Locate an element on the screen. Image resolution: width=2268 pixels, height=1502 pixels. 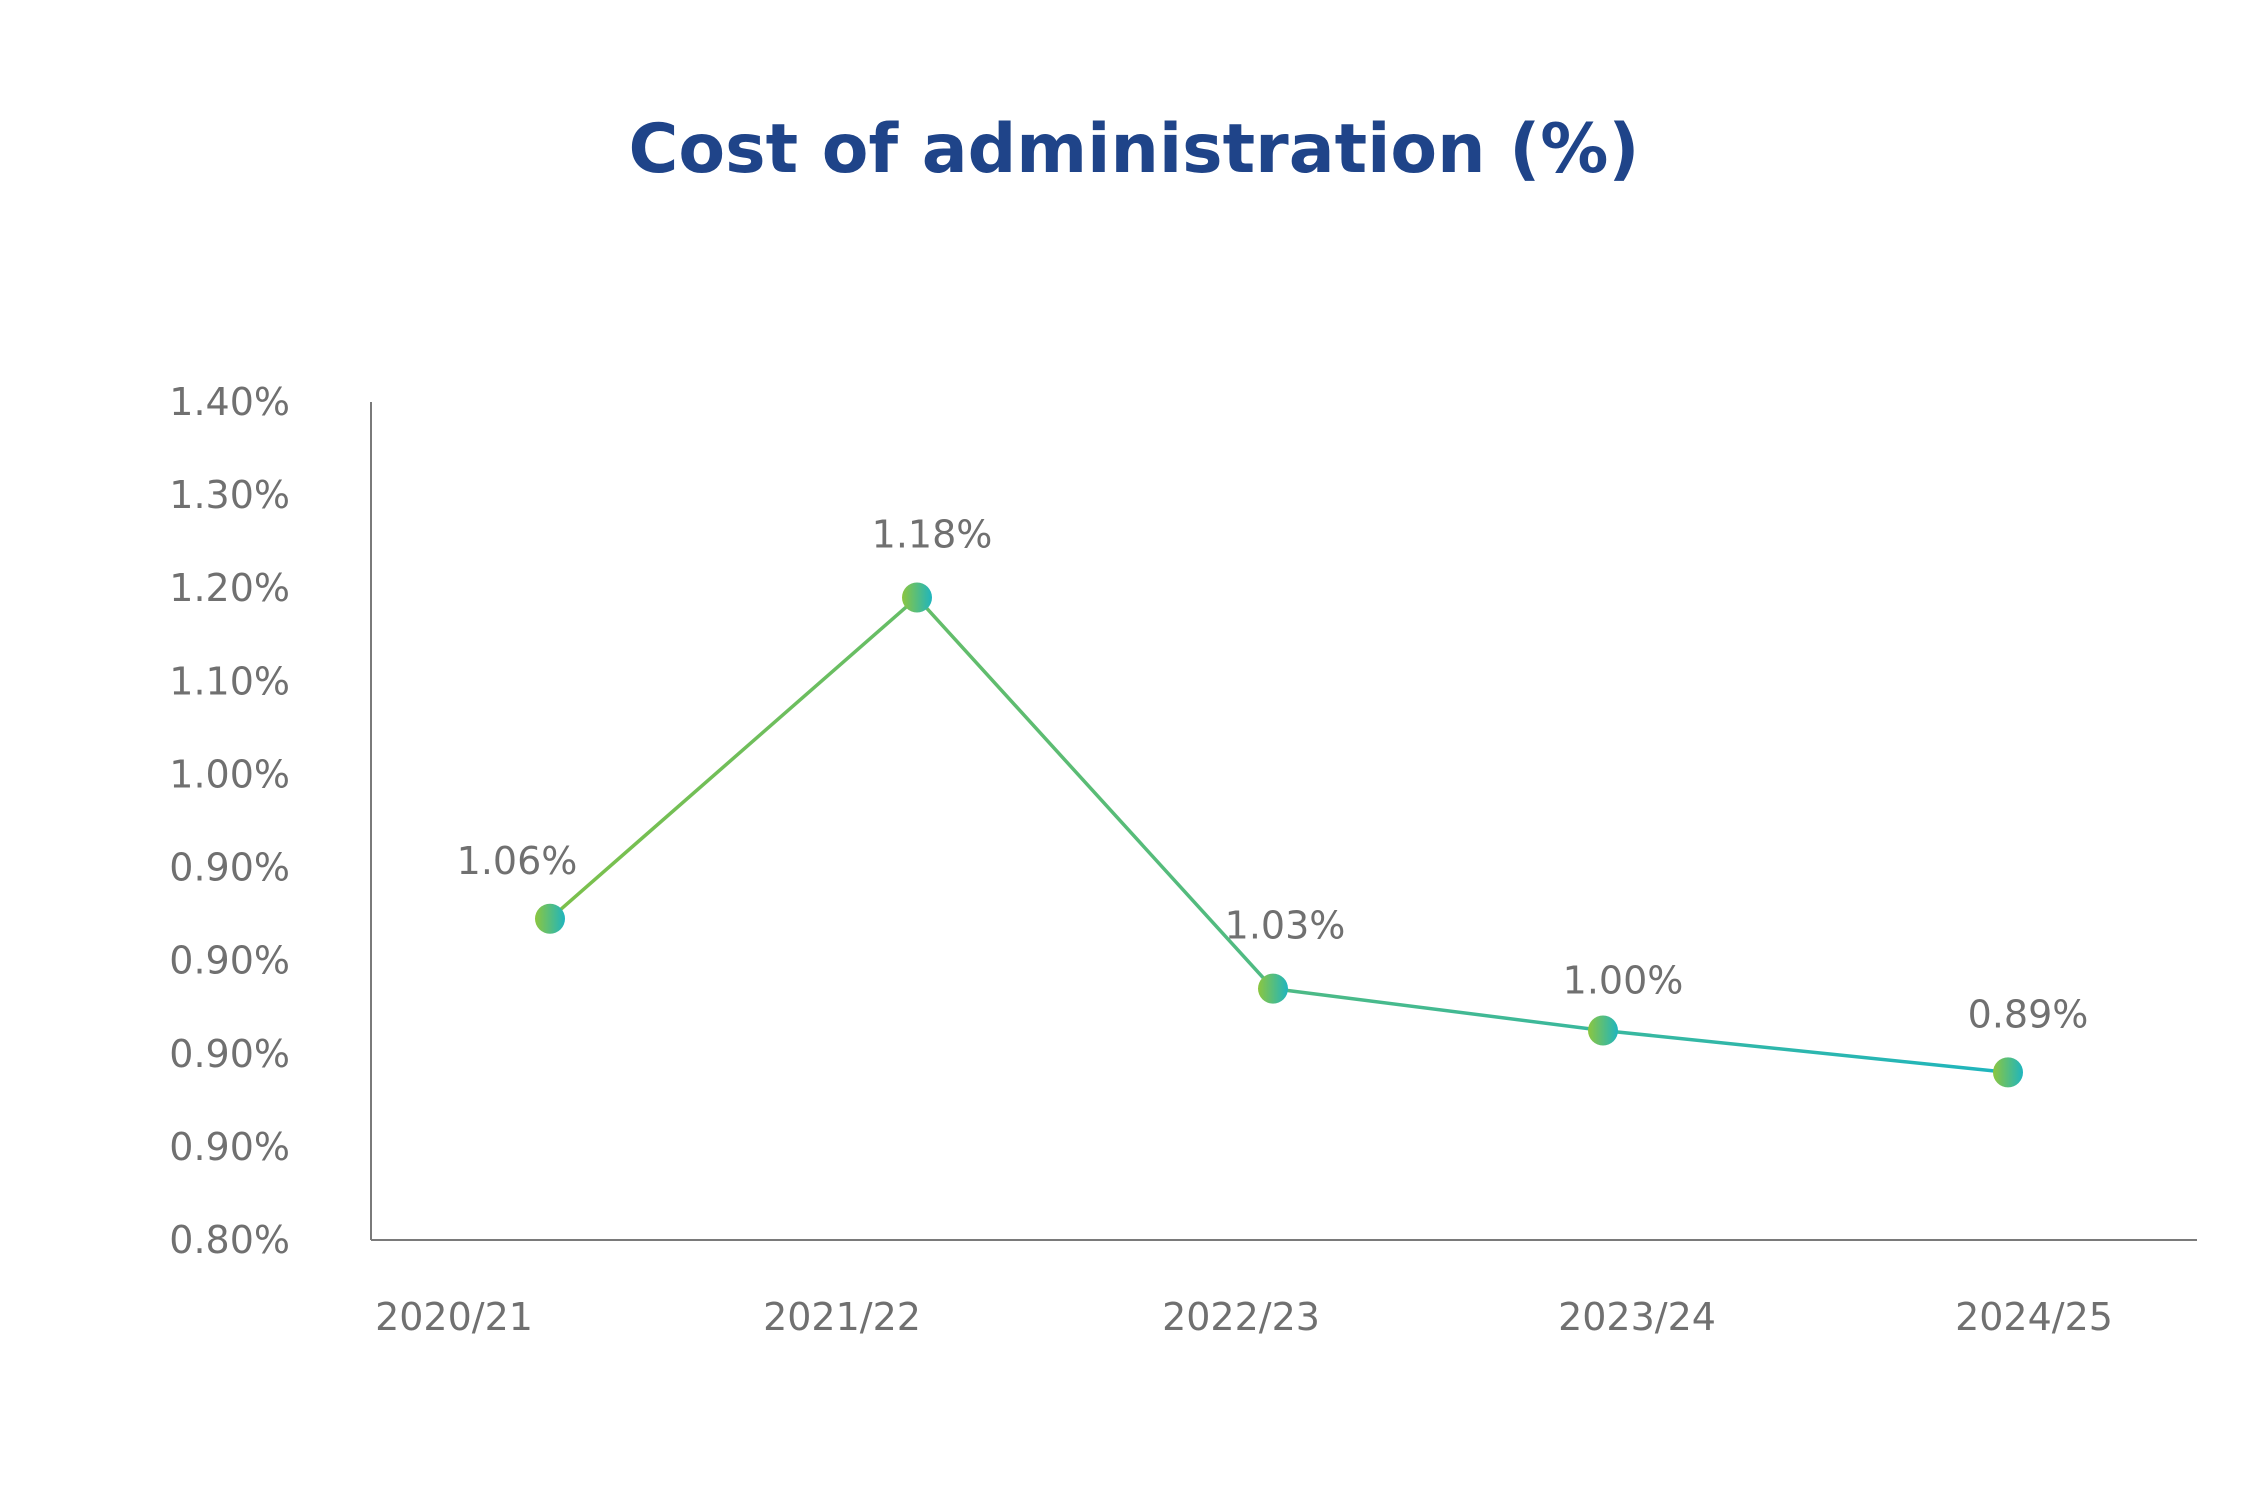
x-tick-label: 2023/24 is located at coordinates (1637, 1317).